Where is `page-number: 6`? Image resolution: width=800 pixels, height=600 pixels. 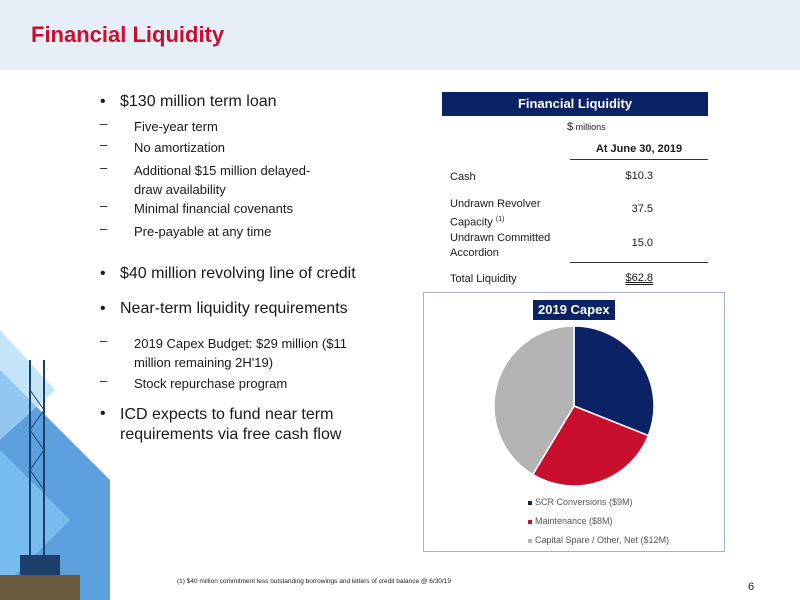 page-number: 6 is located at coordinates (751, 587).